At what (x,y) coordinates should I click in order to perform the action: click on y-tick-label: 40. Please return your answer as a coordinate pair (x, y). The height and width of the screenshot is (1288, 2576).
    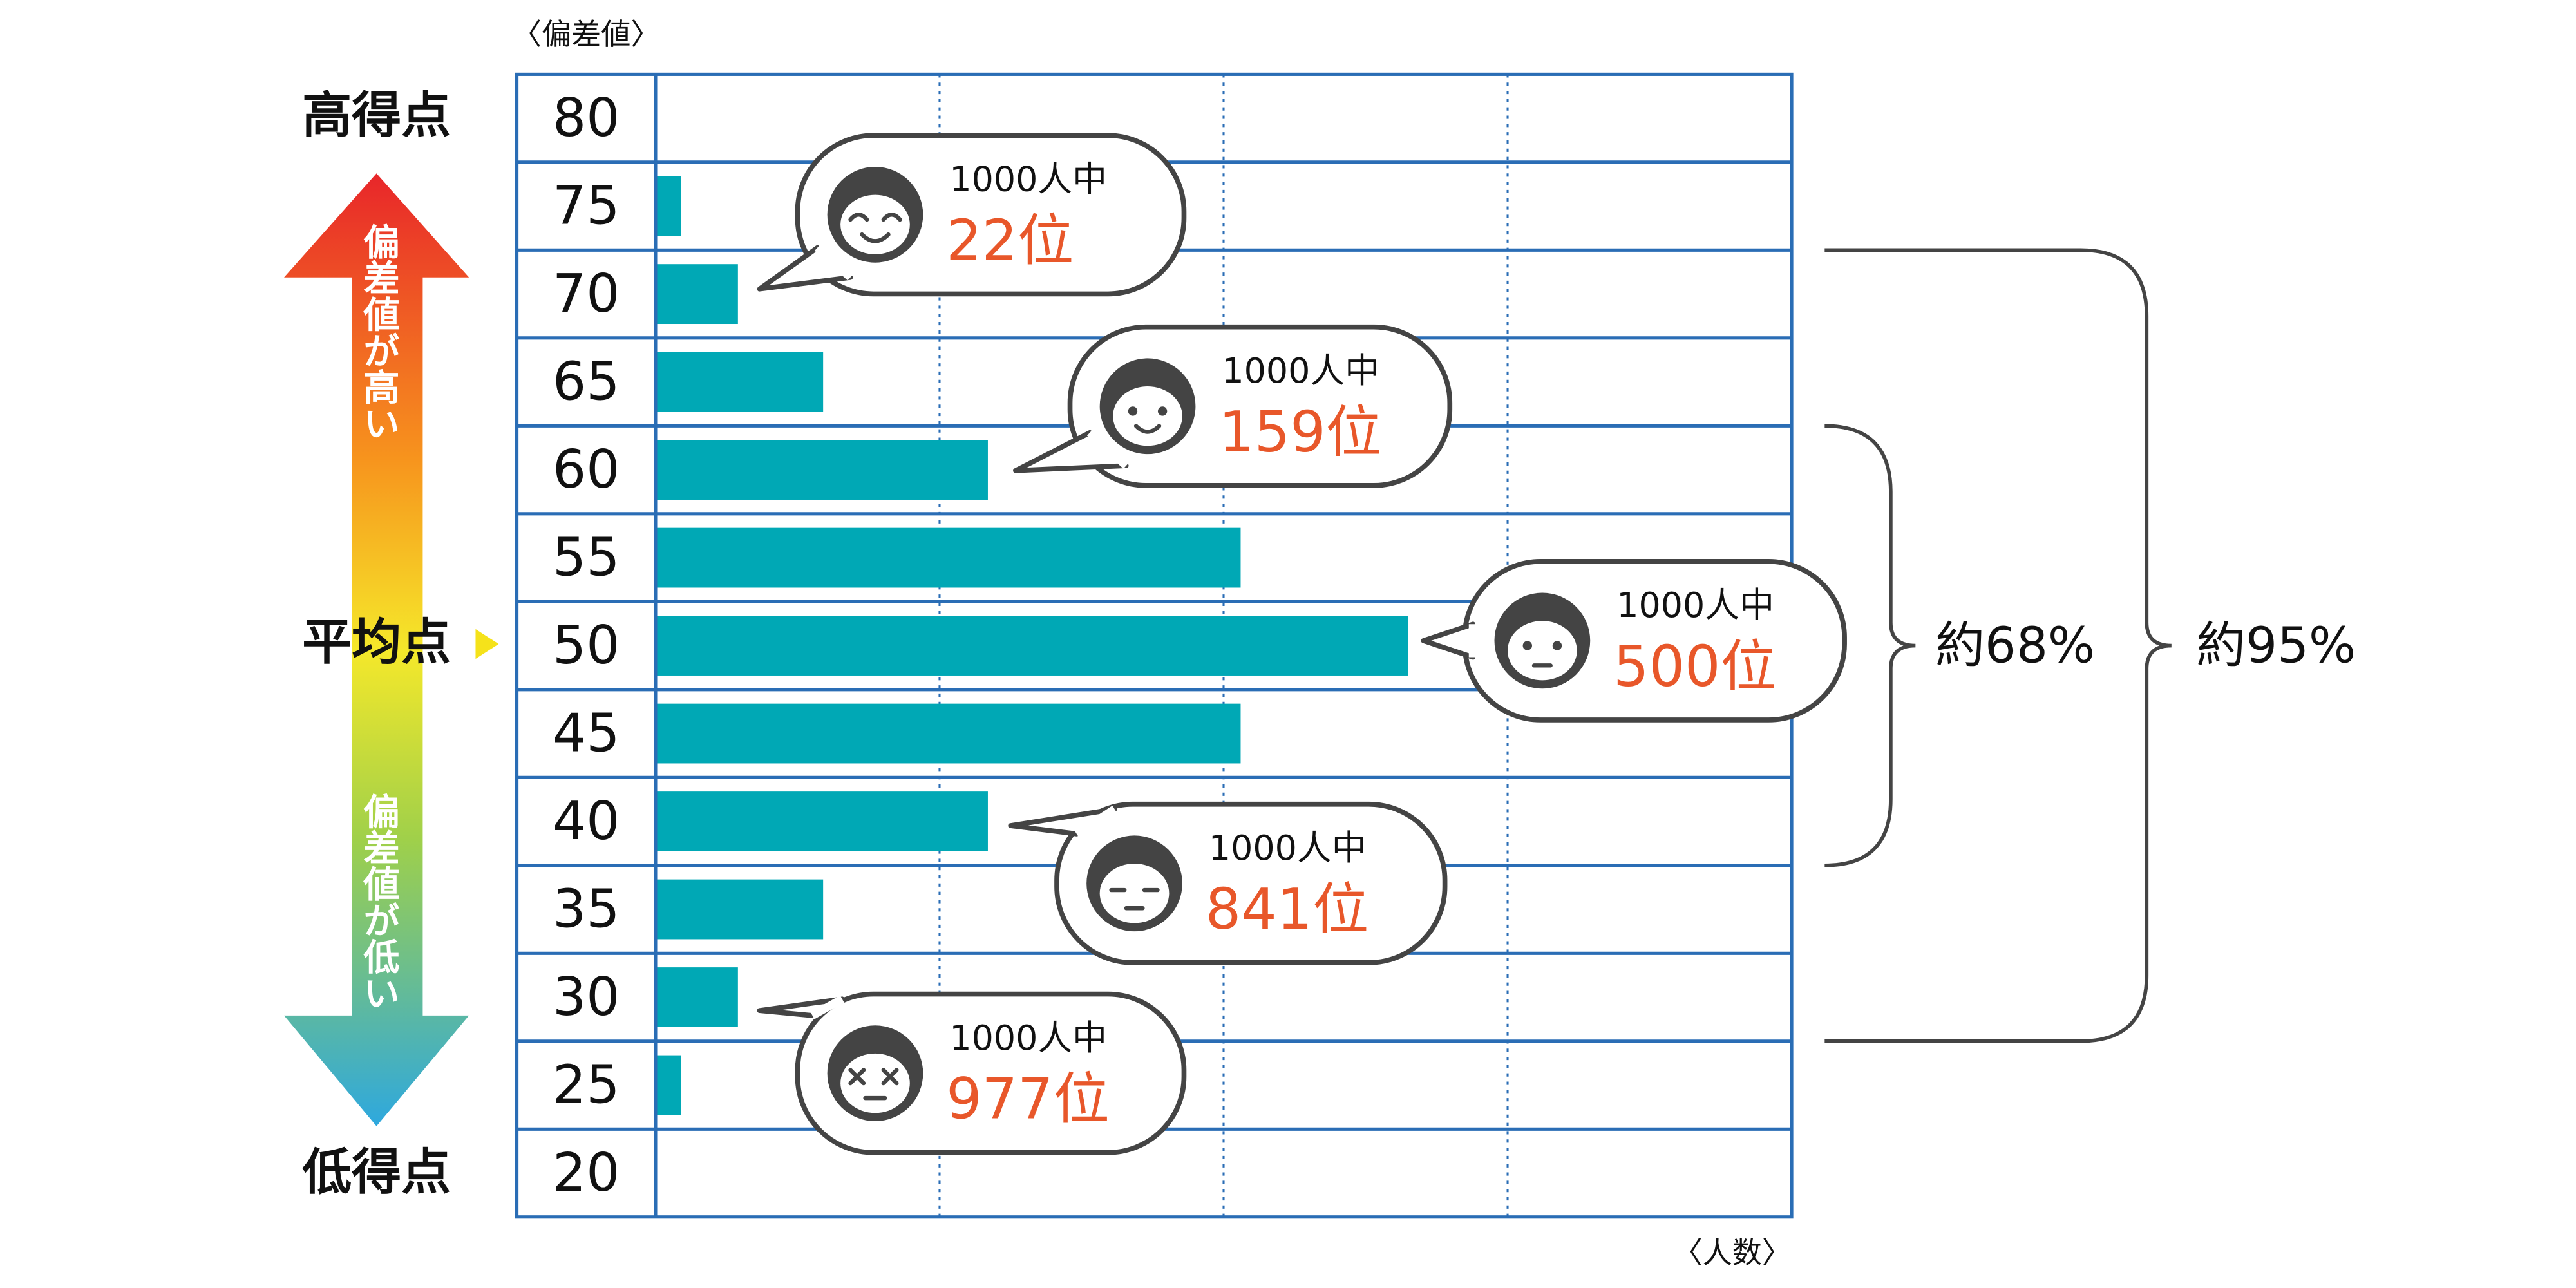
    Looking at the image, I should click on (587, 821).